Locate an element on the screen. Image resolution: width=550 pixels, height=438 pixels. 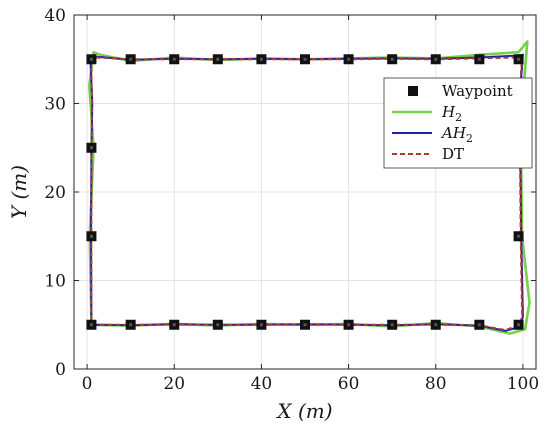
x-tick-label: 100 is located at coordinates (523, 384).